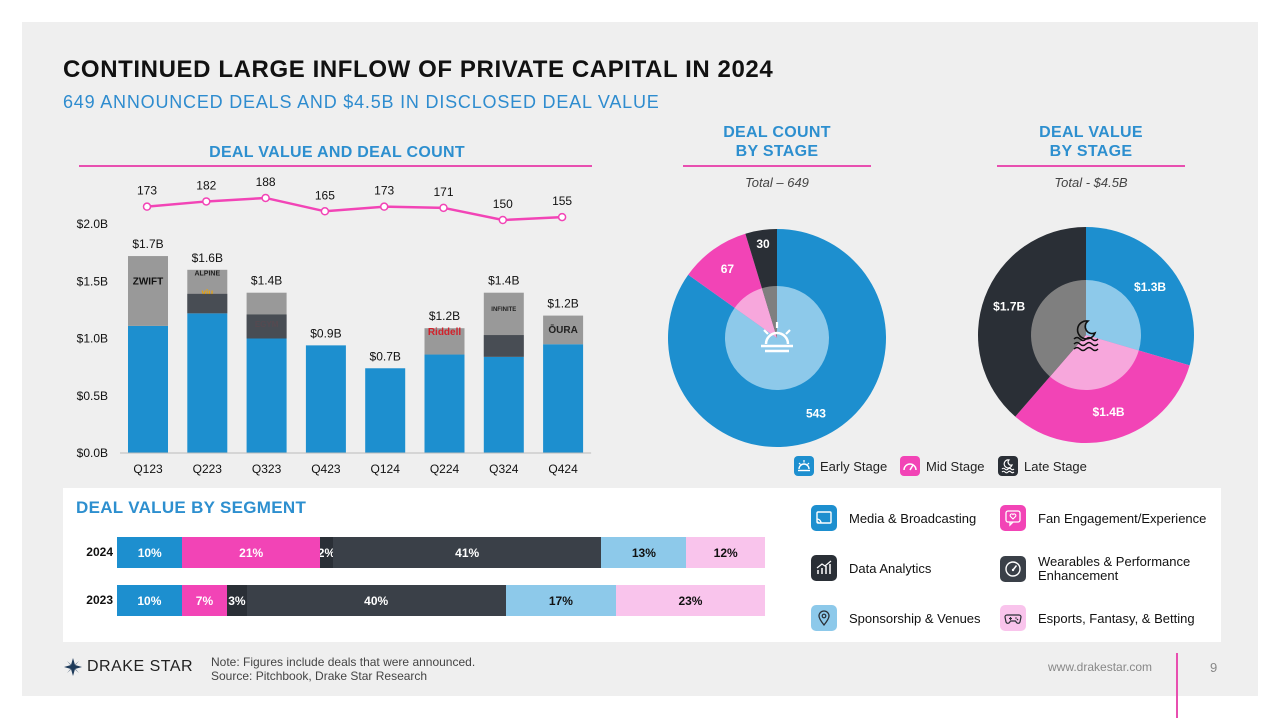  I want to click on speedometer-icon, so click(1013, 569).